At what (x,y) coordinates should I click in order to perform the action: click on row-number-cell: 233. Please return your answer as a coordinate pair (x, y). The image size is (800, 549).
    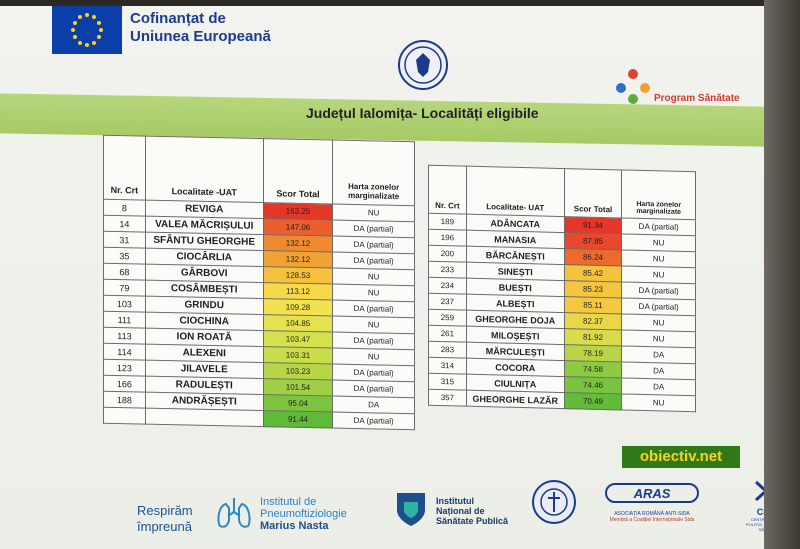
    Looking at the image, I should click on (447, 270).